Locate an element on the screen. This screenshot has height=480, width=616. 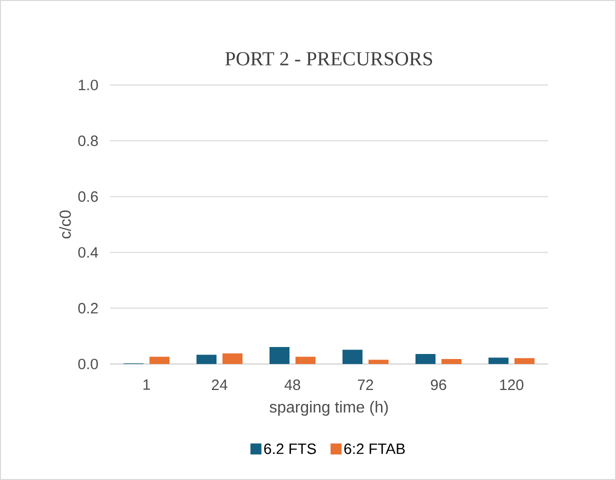
y-tick-label: 0.6 is located at coordinates (88, 196).